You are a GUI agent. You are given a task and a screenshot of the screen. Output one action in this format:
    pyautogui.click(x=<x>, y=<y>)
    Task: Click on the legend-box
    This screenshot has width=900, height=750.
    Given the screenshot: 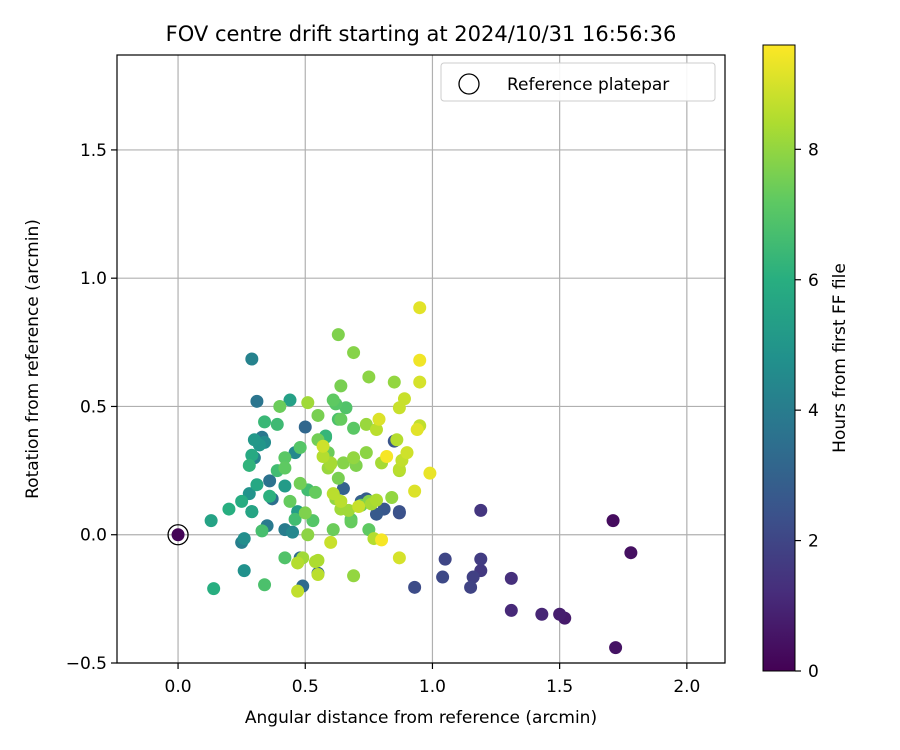 What is the action you would take?
    pyautogui.click(x=578, y=82)
    